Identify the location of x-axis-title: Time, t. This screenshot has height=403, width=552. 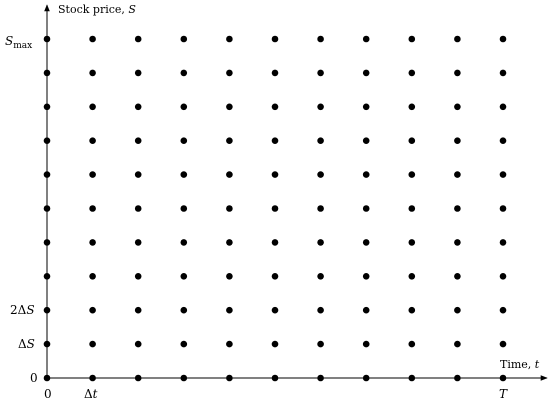
(520, 364).